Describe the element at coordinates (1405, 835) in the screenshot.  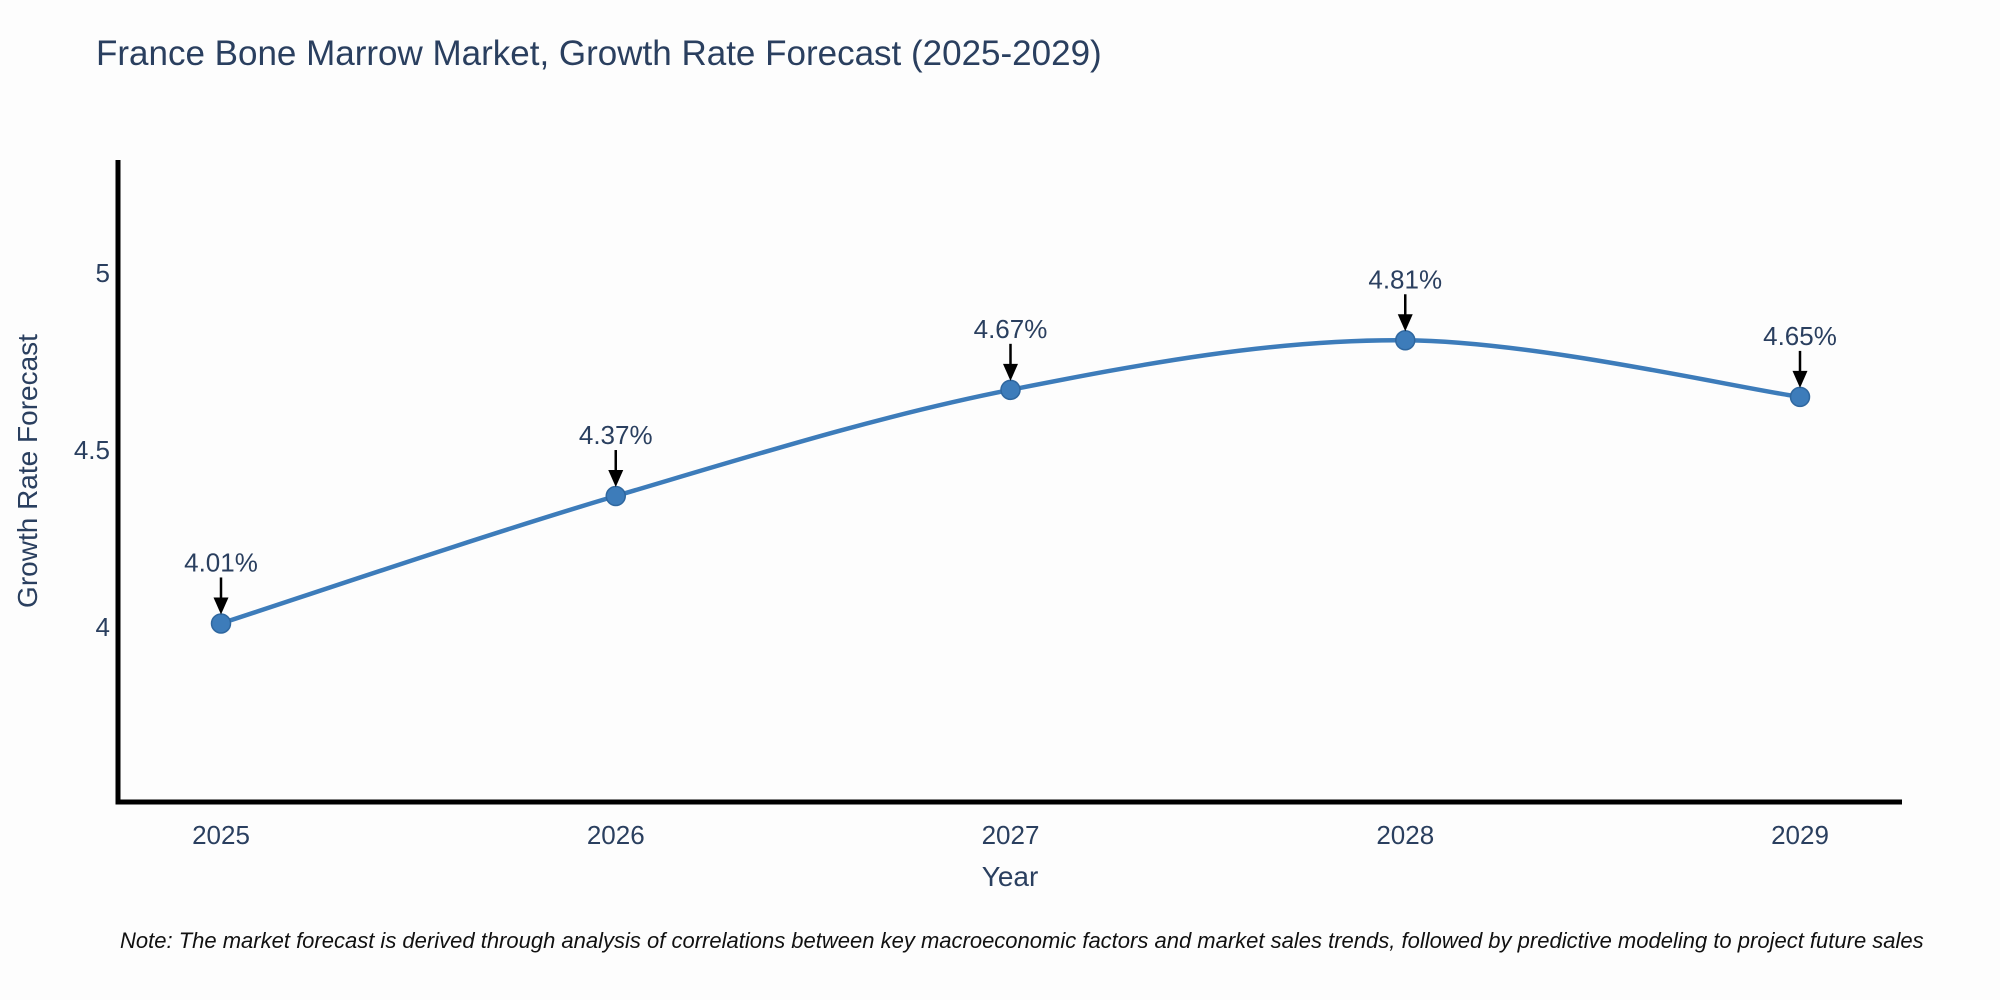
I see `x-tick-label: 2028` at that location.